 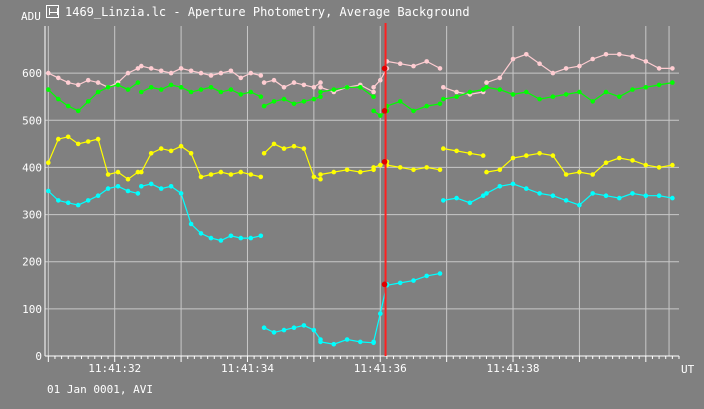 What do you see at coordinates (32, 120) in the screenshot?
I see `y-tick-label: 500` at bounding box center [32, 120].